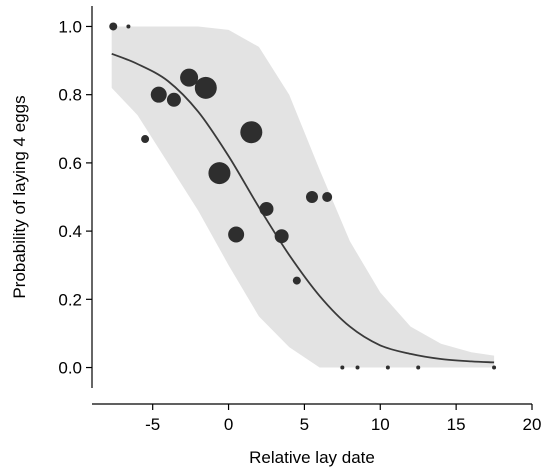 The height and width of the screenshot is (470, 542). What do you see at coordinates (75, 197) in the screenshot?
I see `y-ticks: 0.0 0.2 0.4 0.6 0.8 1.0` at bounding box center [75, 197].